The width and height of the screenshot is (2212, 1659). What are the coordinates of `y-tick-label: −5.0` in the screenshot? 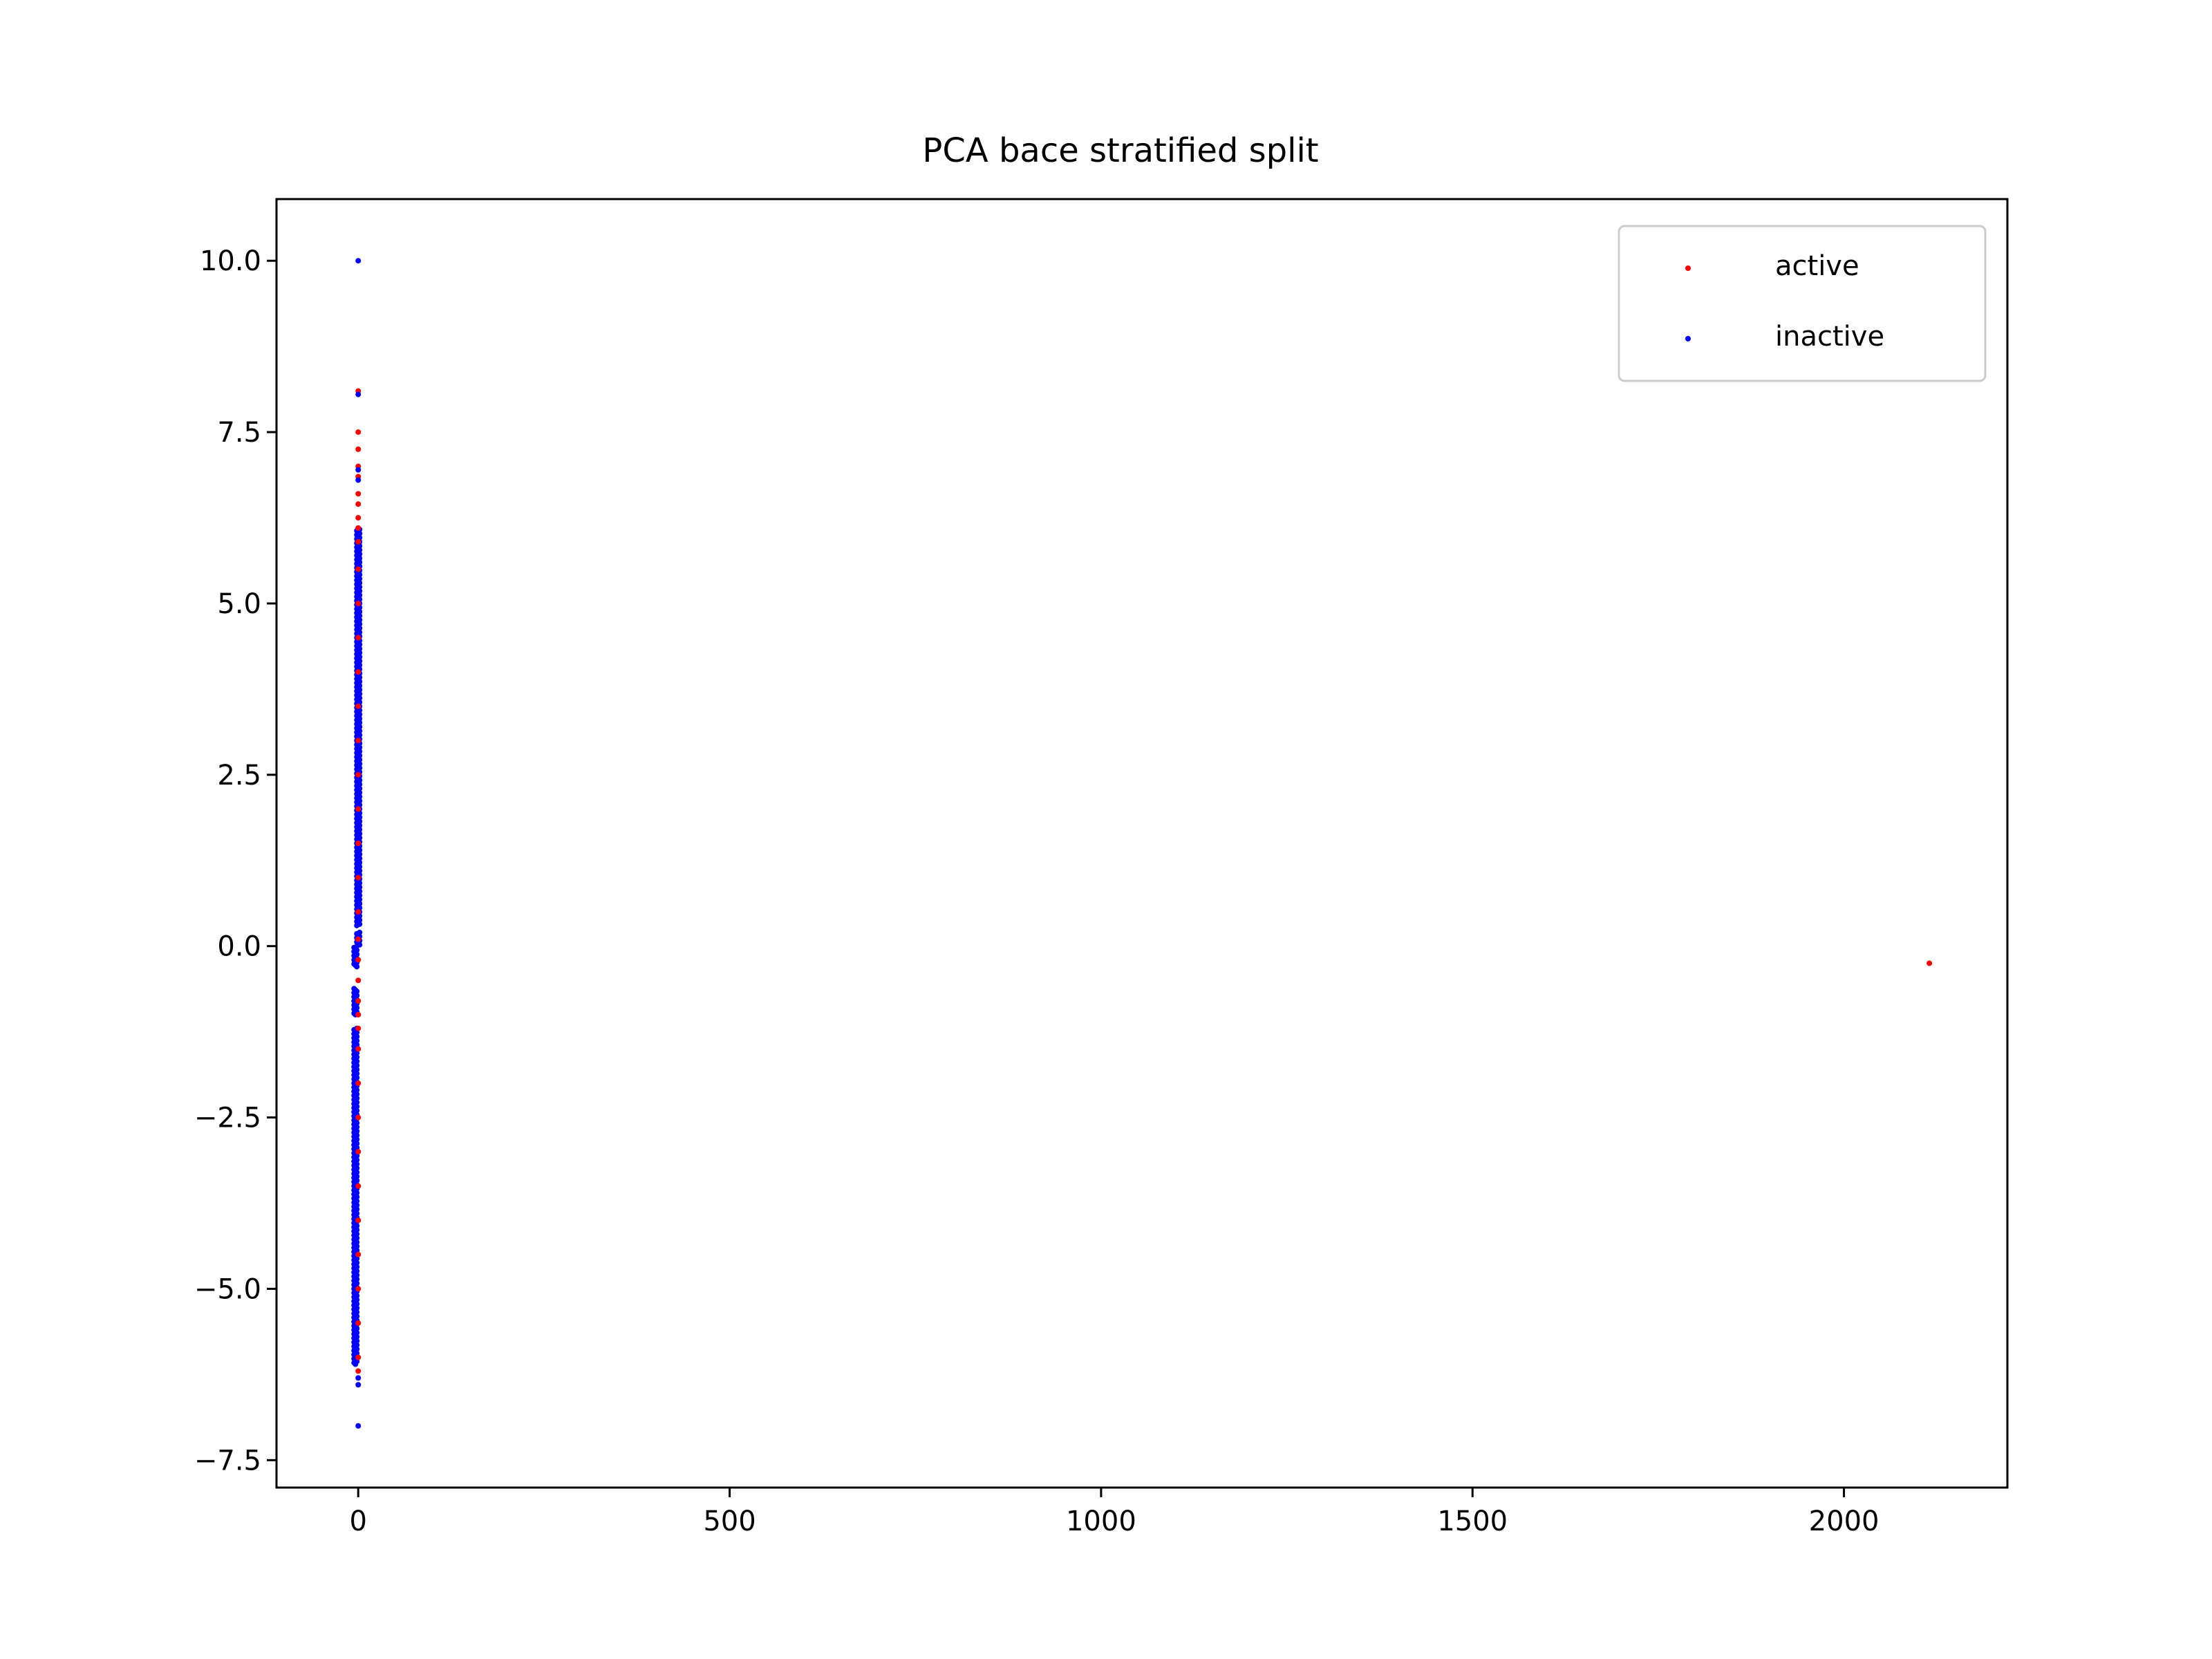 It's located at (228, 1289).